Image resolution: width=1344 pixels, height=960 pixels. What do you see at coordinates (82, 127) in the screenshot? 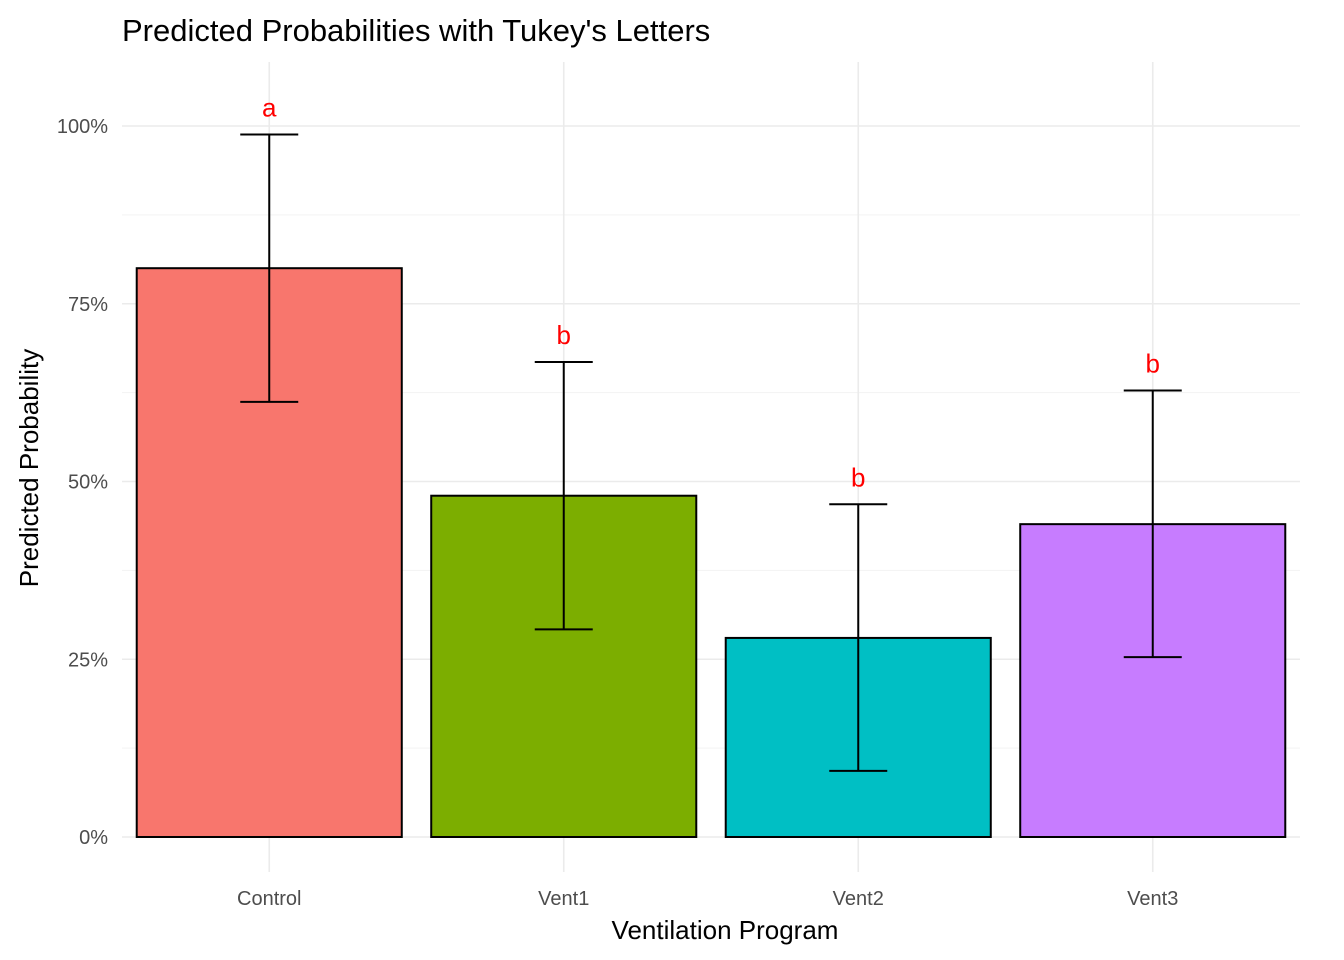
I see `y-tick-label: 100%` at bounding box center [82, 127].